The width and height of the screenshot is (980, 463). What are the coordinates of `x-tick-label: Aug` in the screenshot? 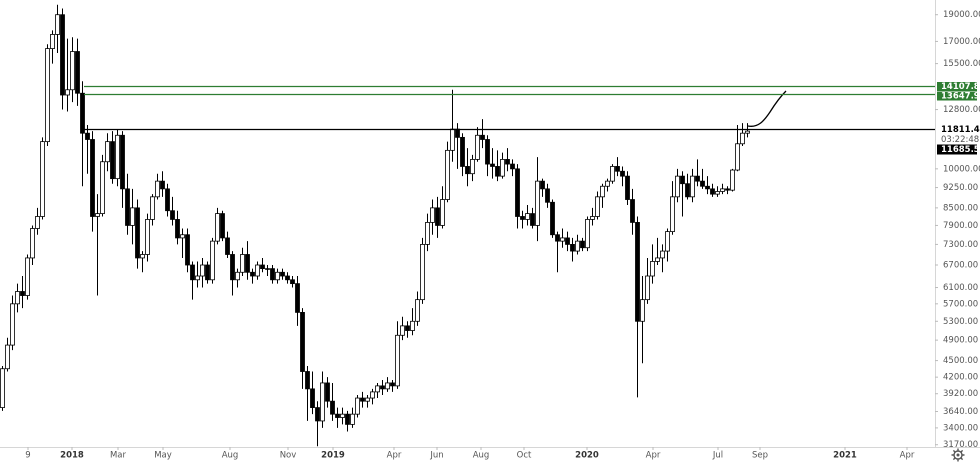 It's located at (230, 456).